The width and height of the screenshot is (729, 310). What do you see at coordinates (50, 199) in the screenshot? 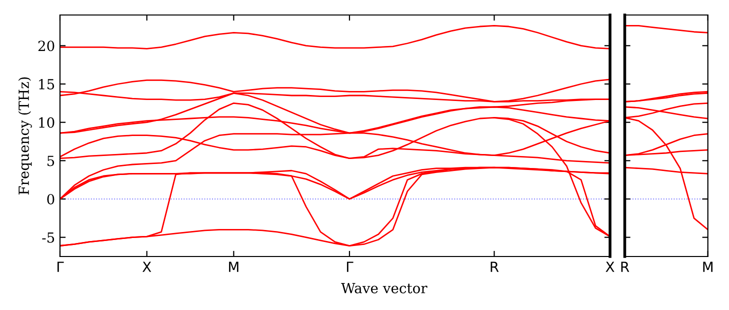
I see `y-tick-label: 0` at bounding box center [50, 199].